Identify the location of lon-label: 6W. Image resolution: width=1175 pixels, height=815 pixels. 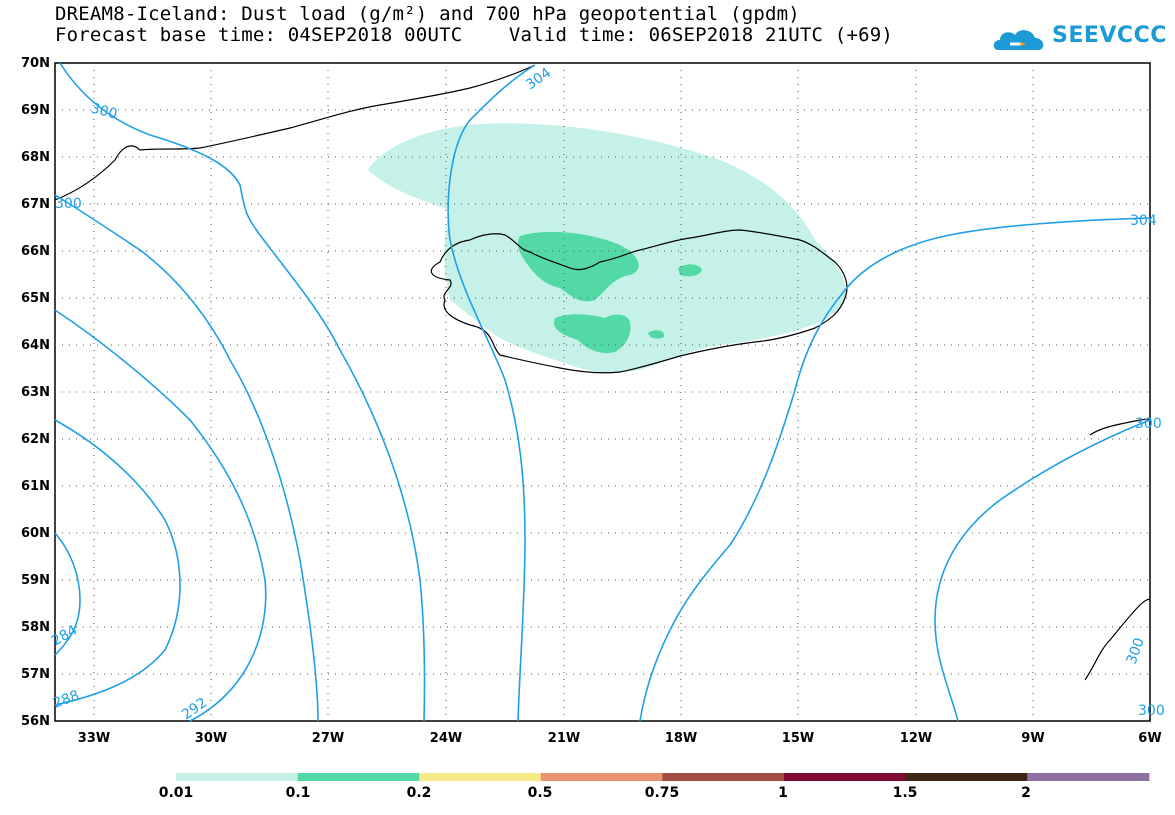
(1150, 738).